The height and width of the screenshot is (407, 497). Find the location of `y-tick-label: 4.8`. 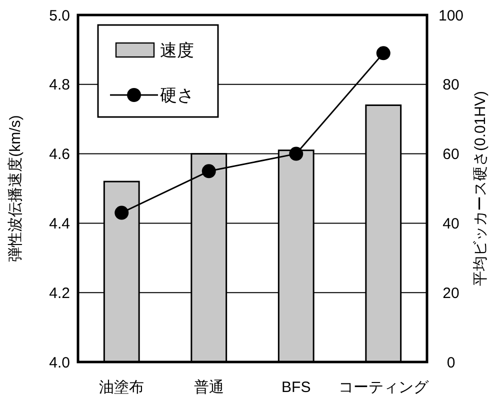

y-tick-label: 4.8 is located at coordinates (59, 85).